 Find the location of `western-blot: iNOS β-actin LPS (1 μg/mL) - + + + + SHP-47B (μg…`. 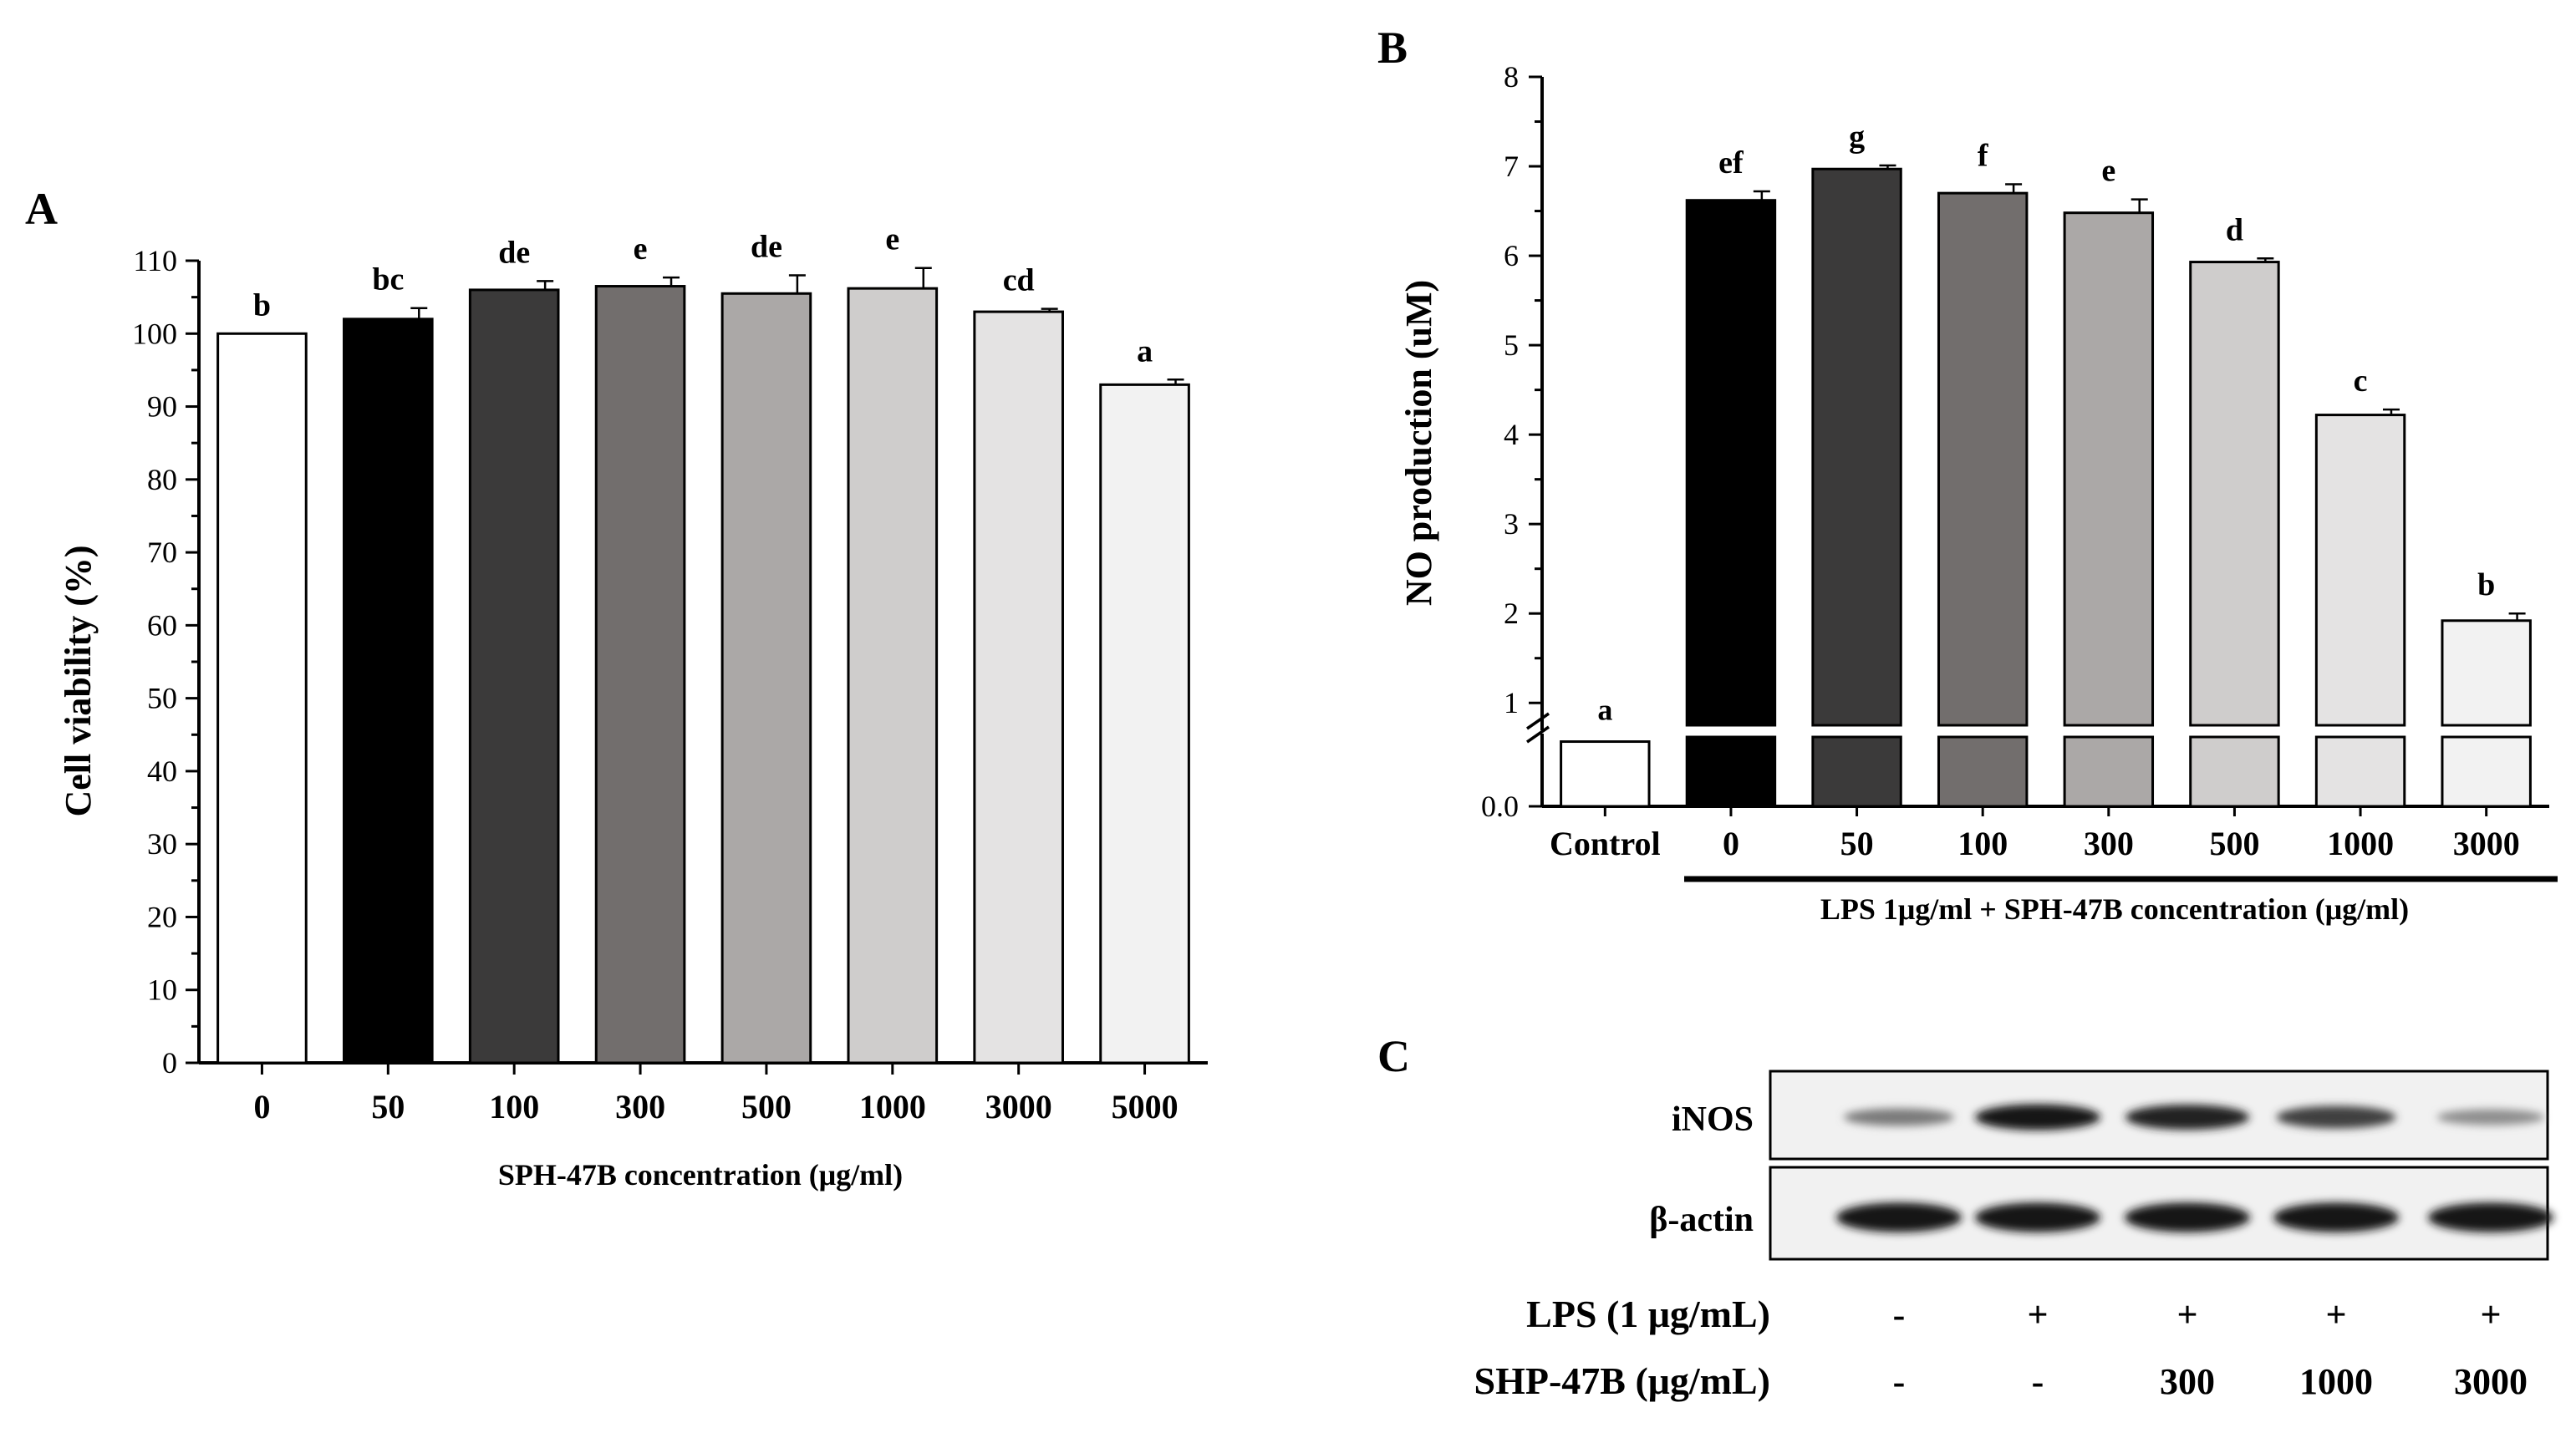

western-blot: iNOS β-actin LPS (1 μg/mL) - + + + + SHP-47B (μg… is located at coordinates (2014, 1236).